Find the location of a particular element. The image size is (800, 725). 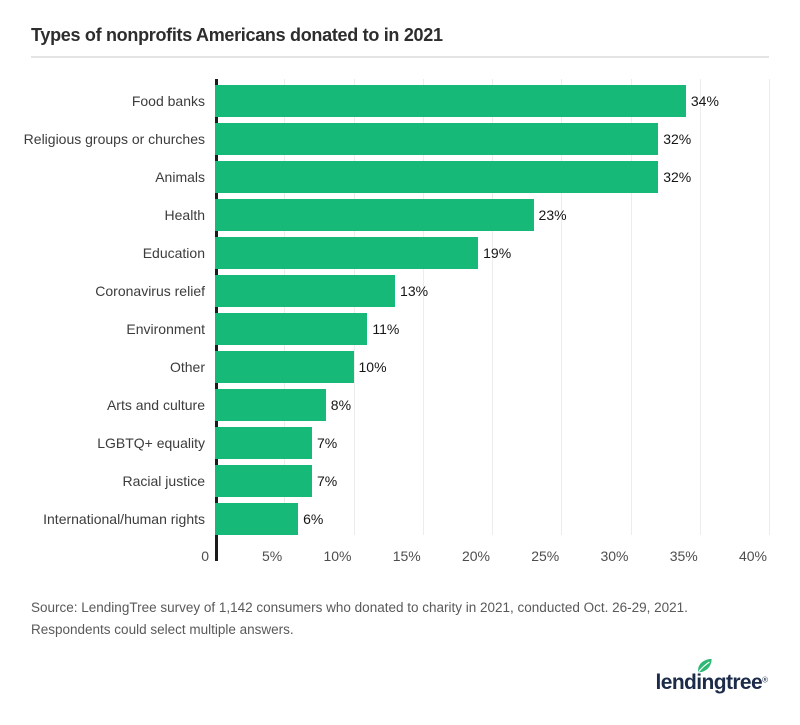

bar-row: Racial justice 7% is located at coordinates (400, 481).